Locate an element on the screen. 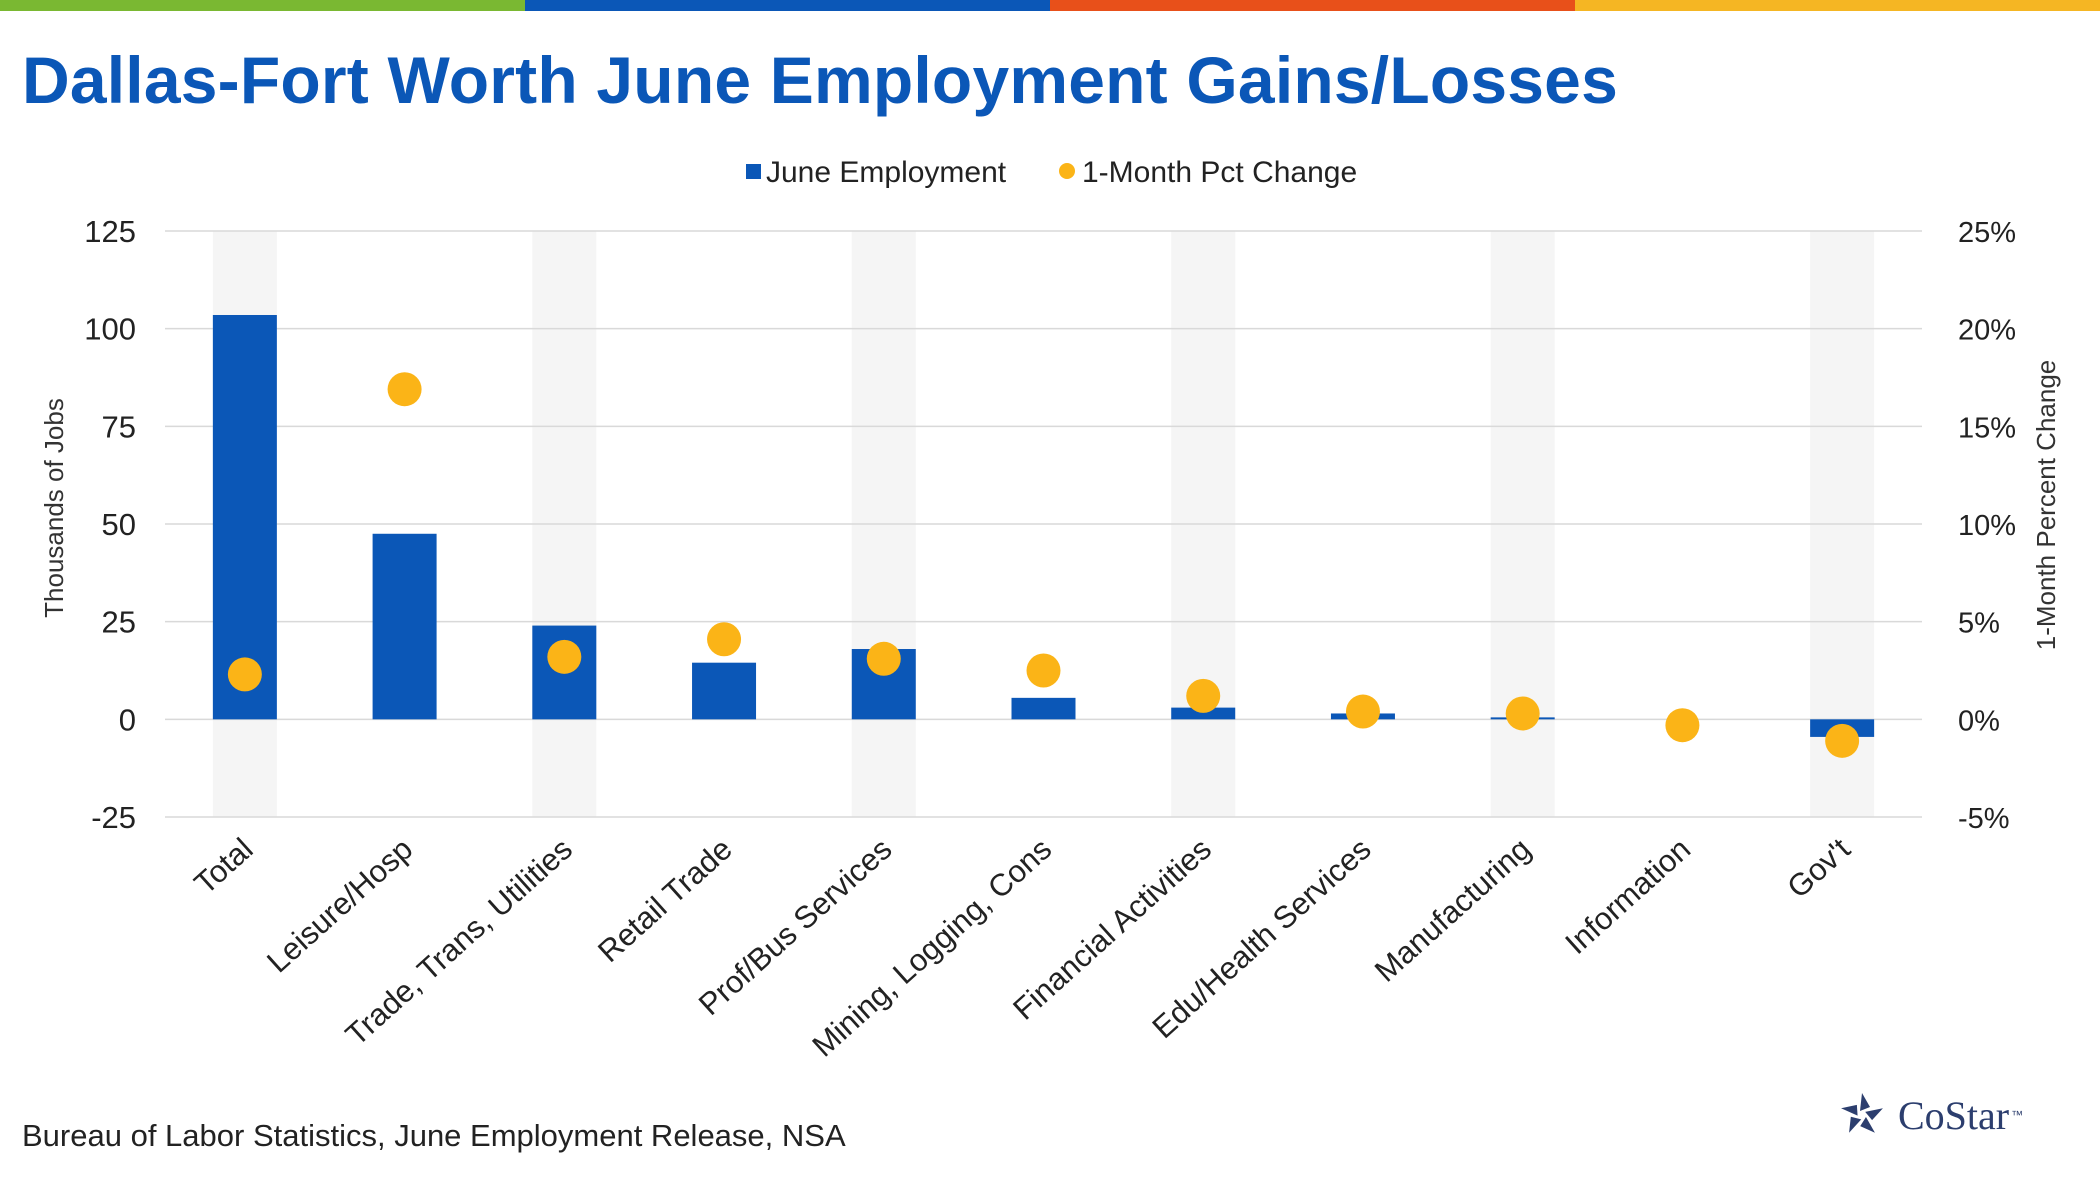  left-axis-tick-label: 100 is located at coordinates (110, 329).